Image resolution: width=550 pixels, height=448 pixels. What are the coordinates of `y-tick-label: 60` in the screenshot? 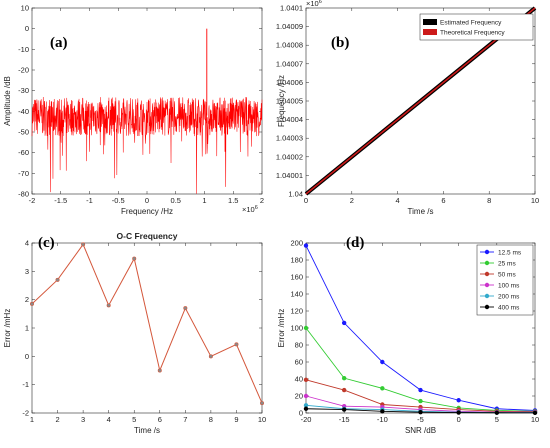 It's located at (299, 362).